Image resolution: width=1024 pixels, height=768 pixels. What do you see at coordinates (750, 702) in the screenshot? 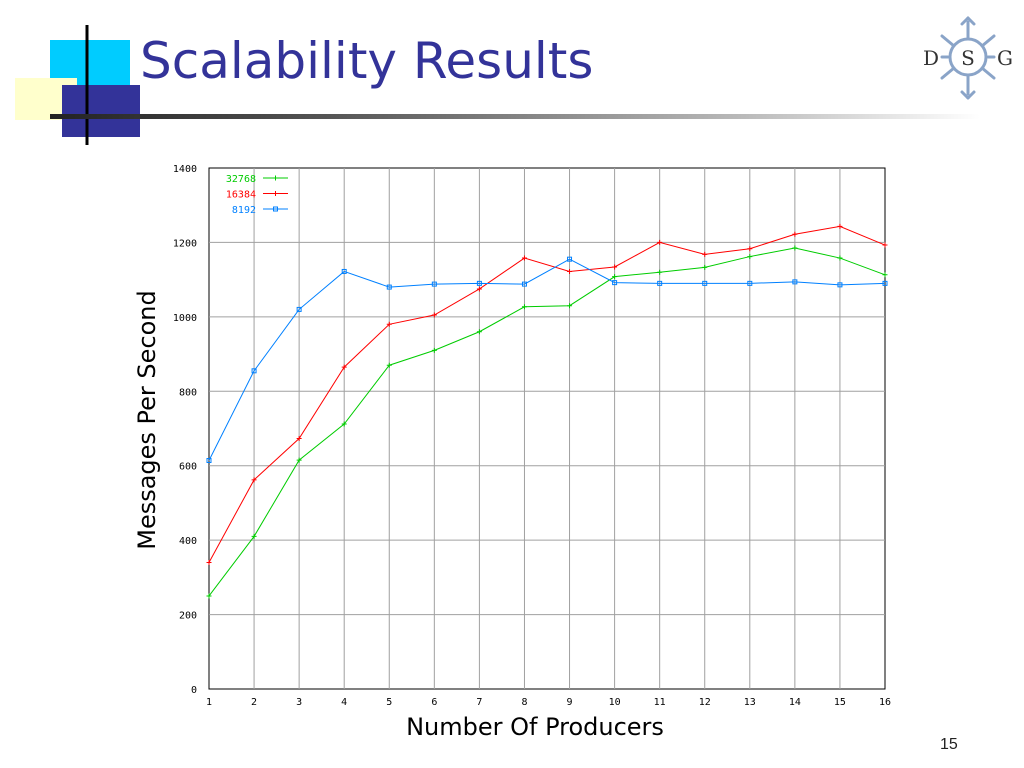
I see `x-tick-label: 13` at bounding box center [750, 702].